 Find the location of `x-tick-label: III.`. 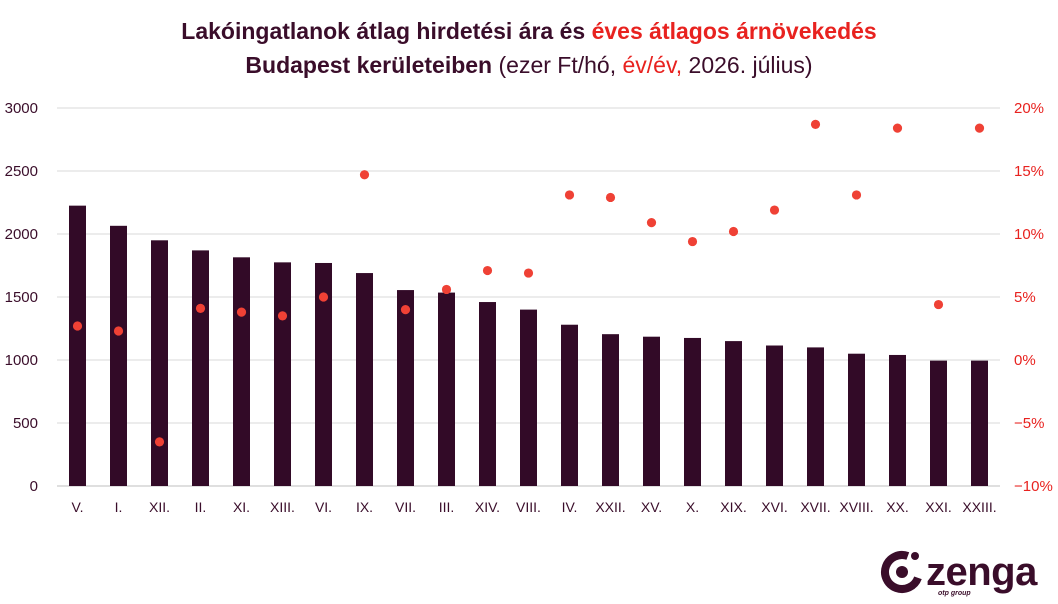

x-tick-label: III. is located at coordinates (447, 507).